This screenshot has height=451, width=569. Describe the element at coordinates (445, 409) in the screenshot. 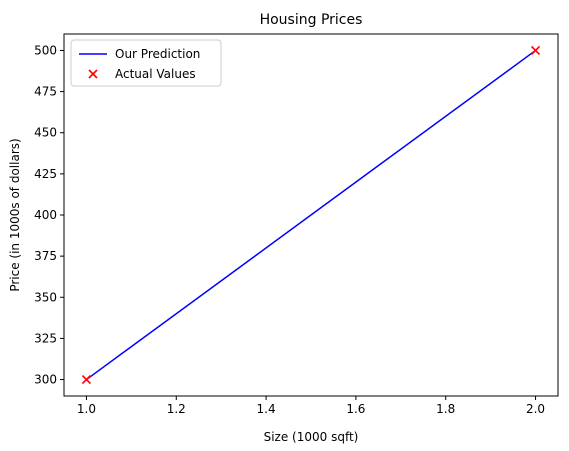

I see `x-tick-label: 1.8` at that location.